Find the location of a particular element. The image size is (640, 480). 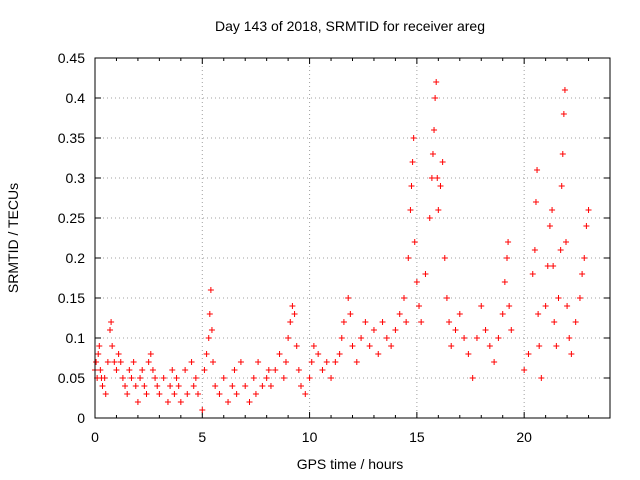

y-tick-label: 0.45 is located at coordinates (71, 58).